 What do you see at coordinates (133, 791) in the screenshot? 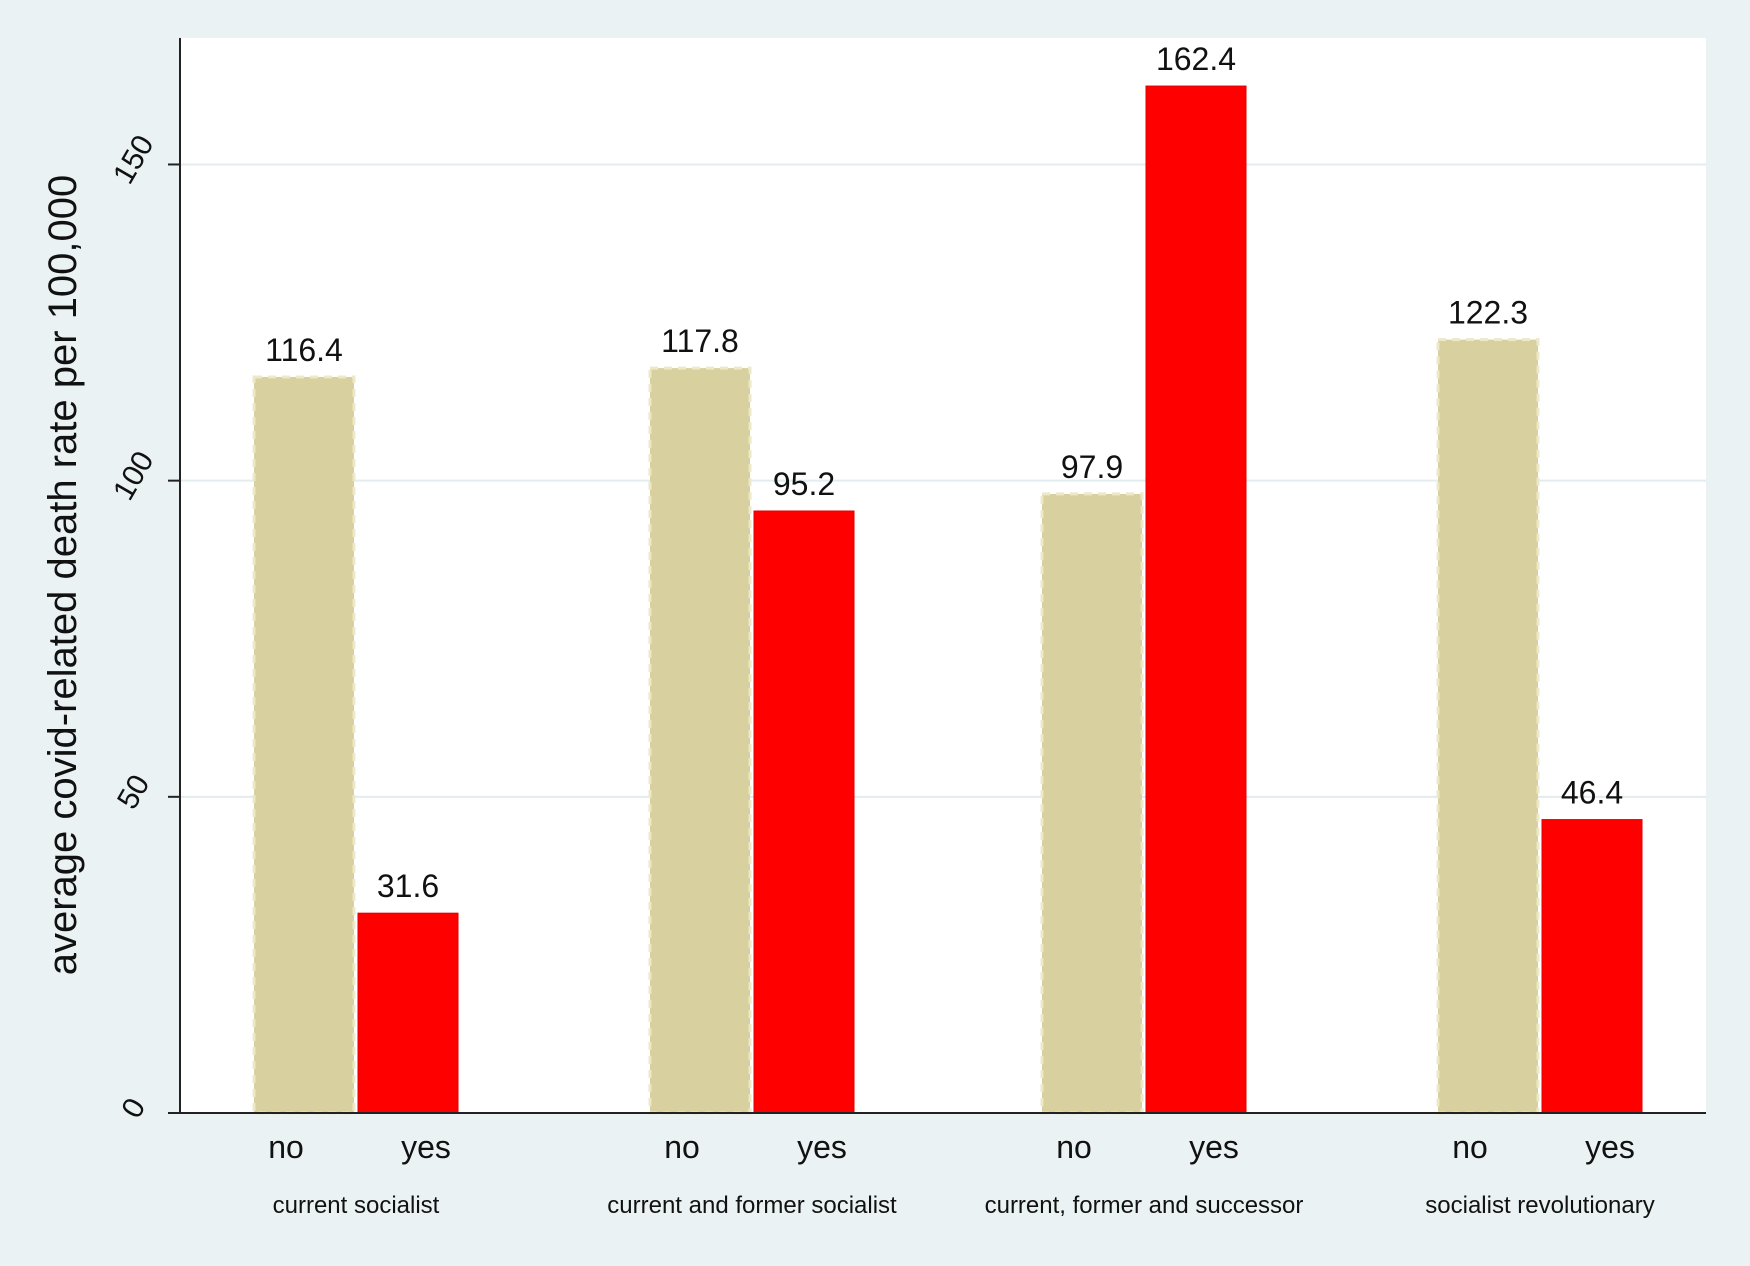
I see `y-tick-label: 50` at bounding box center [133, 791].